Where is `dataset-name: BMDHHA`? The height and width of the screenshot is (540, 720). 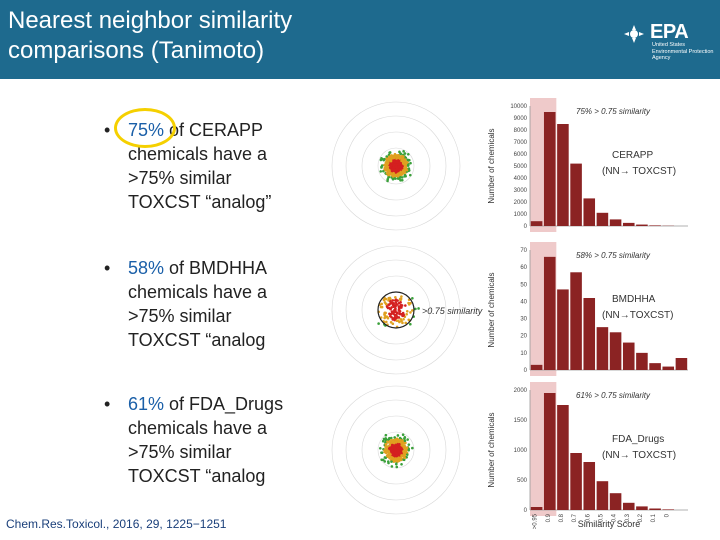 dataset-name: BMDHHA is located at coordinates (634, 299).